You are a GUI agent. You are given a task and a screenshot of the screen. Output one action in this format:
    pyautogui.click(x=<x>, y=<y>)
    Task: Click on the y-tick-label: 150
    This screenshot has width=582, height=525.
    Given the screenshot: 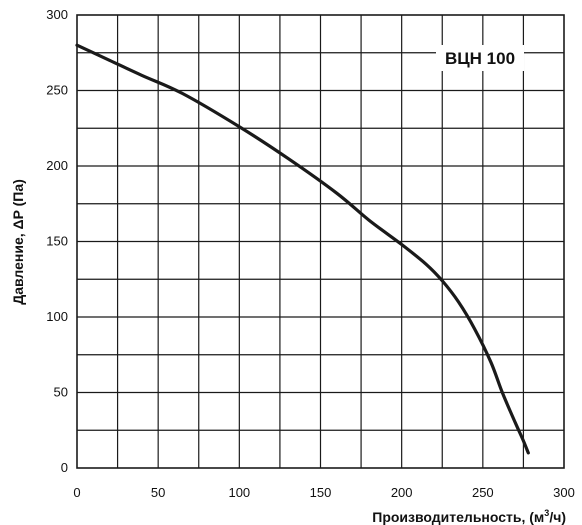 What is the action you would take?
    pyautogui.click(x=57, y=241)
    